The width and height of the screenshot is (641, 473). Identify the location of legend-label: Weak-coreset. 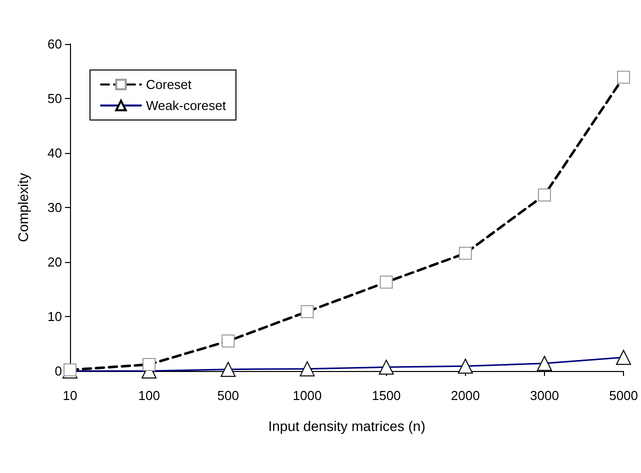
(186, 105).